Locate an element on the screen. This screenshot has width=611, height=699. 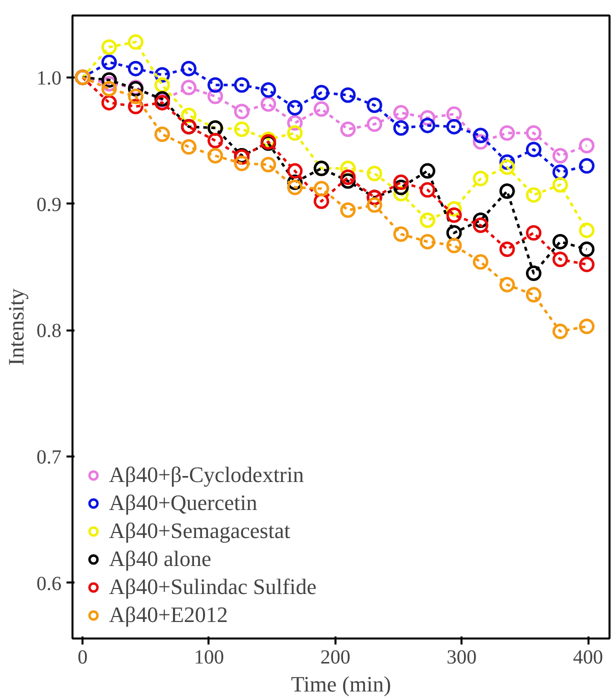
y-tick-label: 1.0 is located at coordinates (49, 78).